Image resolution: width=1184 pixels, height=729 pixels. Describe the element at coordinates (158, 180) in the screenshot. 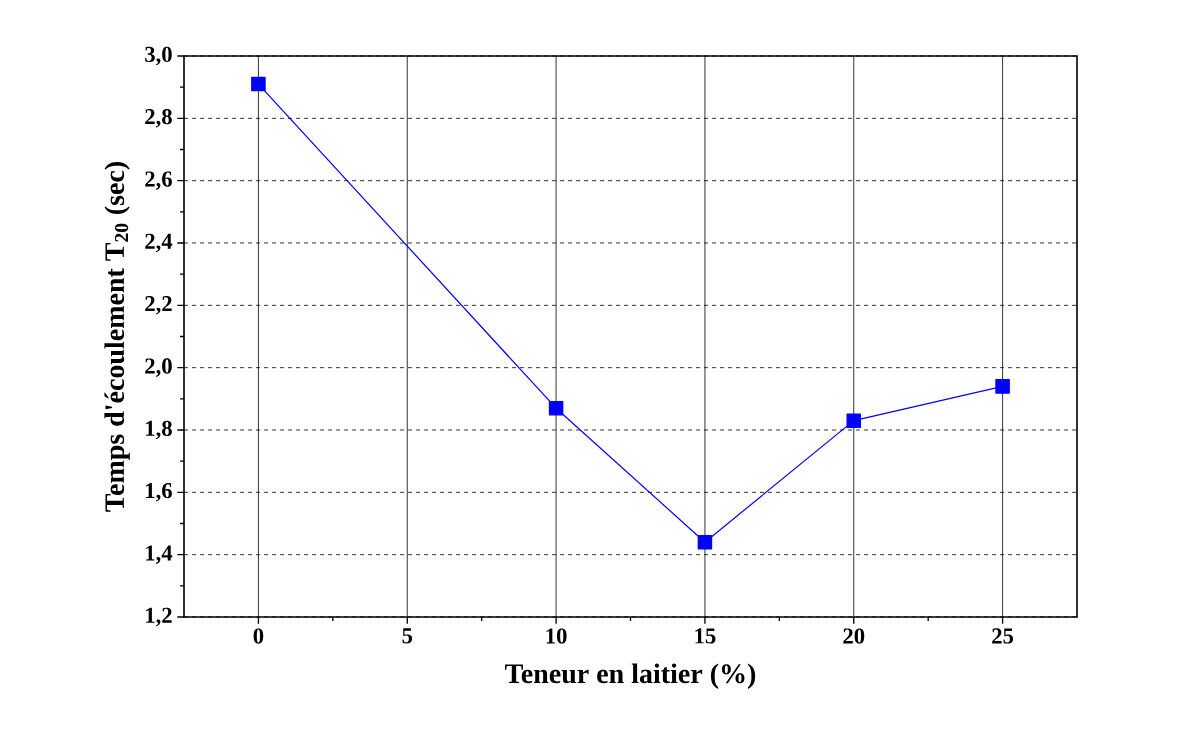

I see `y-tick-label: 2,6` at that location.